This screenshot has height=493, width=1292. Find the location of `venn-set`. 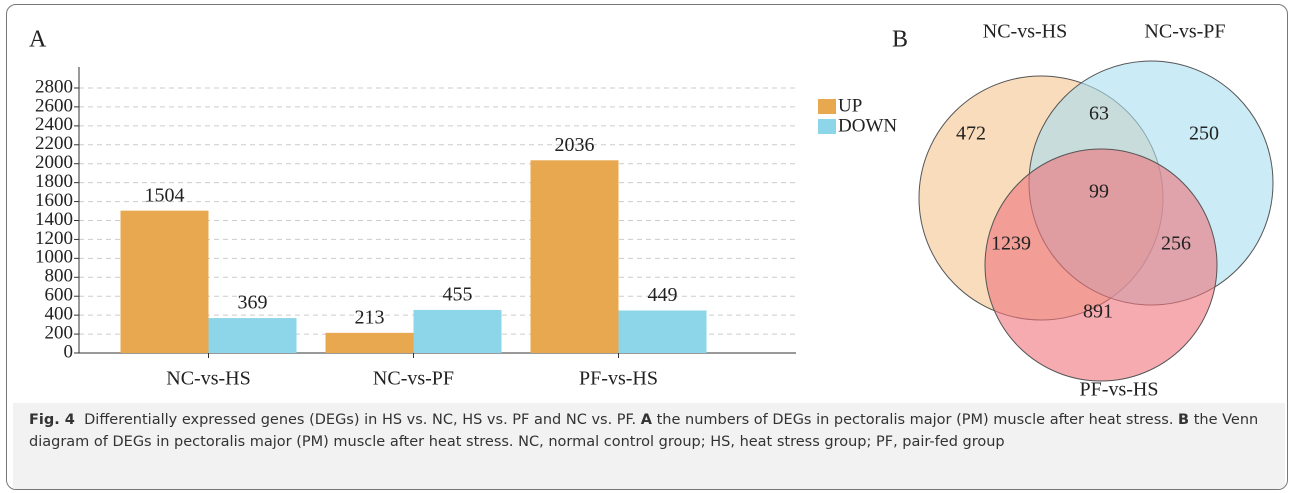

venn-set is located at coordinates (1101, 265).